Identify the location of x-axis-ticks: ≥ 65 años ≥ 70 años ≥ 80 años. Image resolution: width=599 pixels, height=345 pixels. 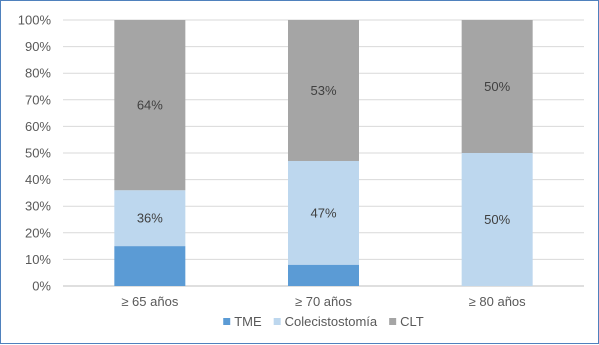
(323, 301).